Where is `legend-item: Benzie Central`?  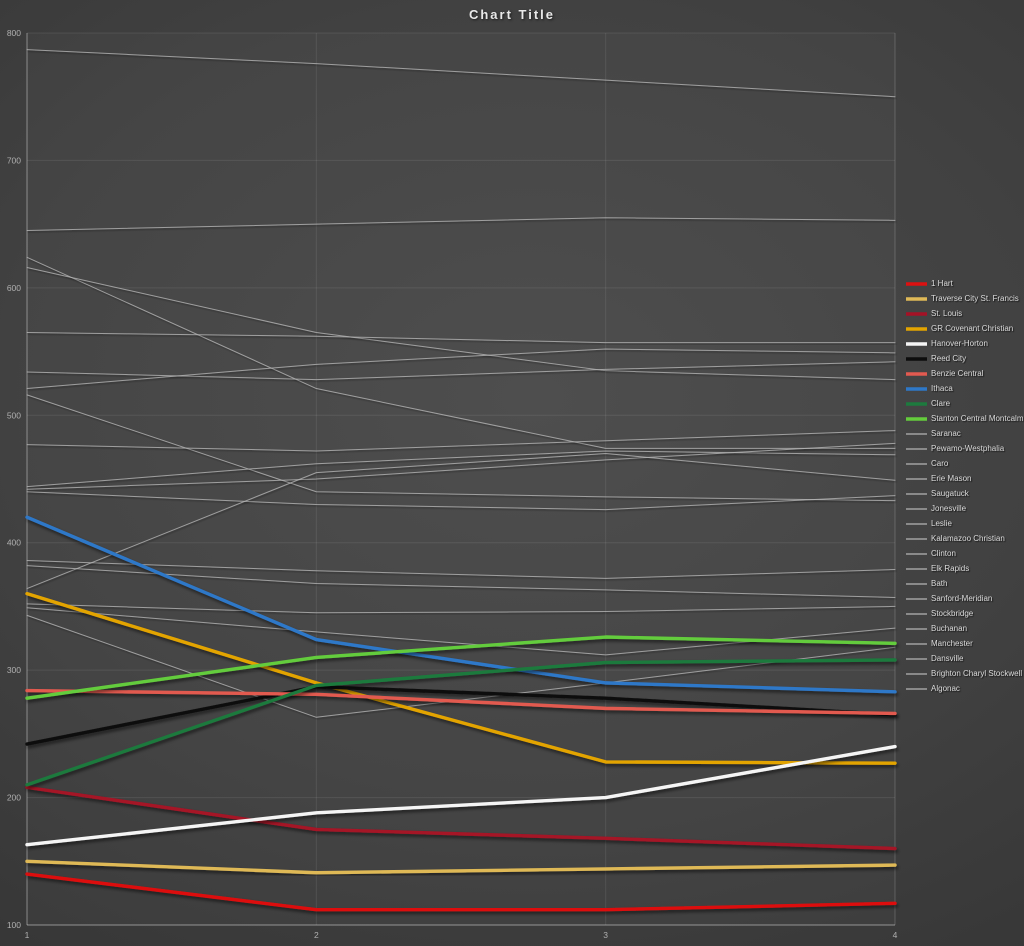
legend-item: Benzie Central is located at coordinates (965, 373).